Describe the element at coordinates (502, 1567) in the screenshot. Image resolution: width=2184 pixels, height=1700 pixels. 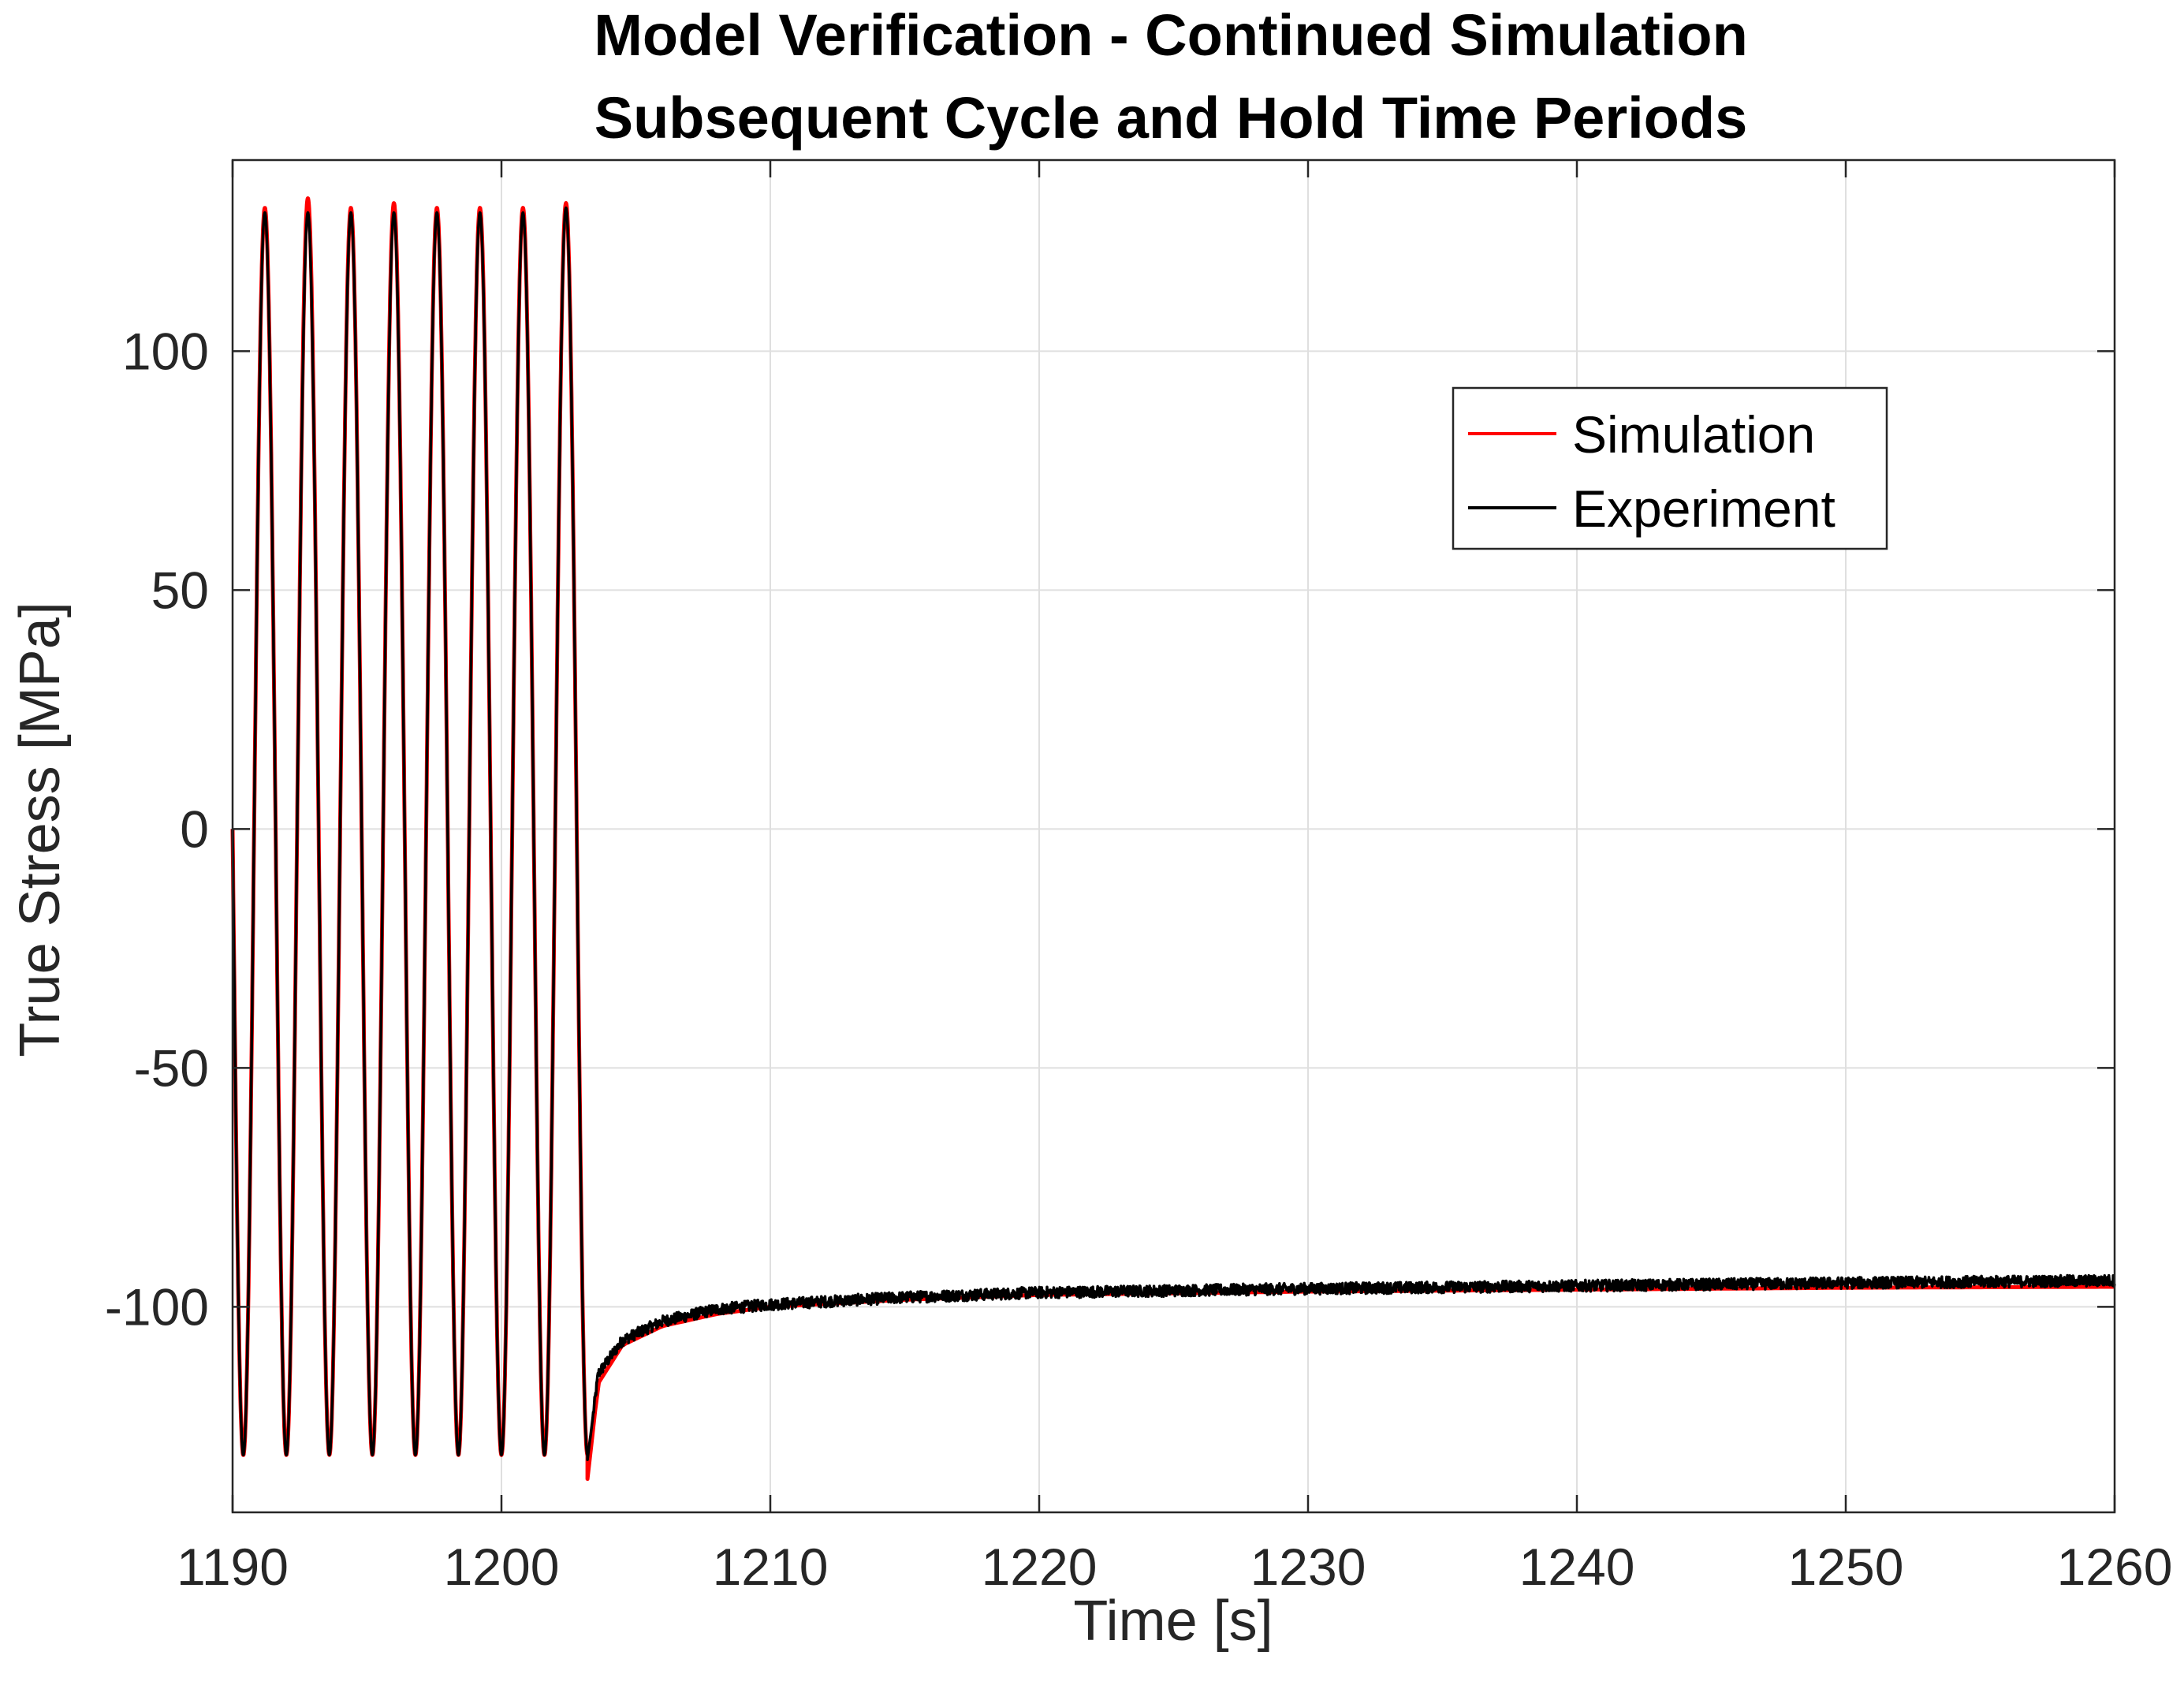
I see `x-tick-label: 1200` at that location.